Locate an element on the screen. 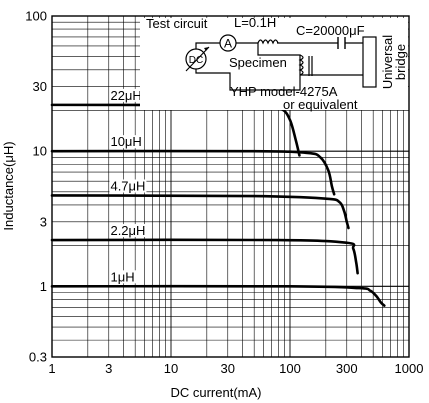 The width and height of the screenshot is (429, 403). x-tick-label: 1 is located at coordinates (51, 368).